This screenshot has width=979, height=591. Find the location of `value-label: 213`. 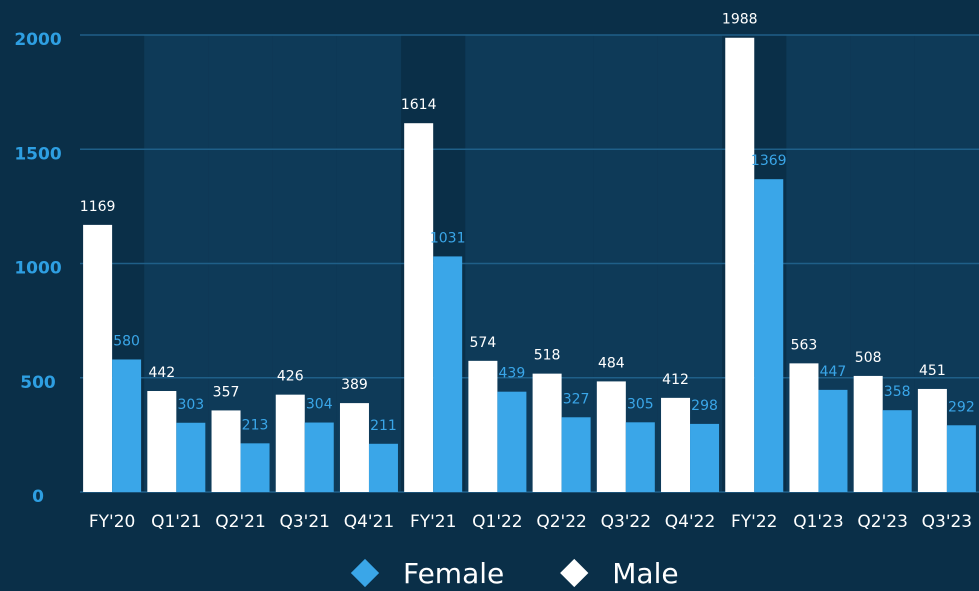

value-label: 213 is located at coordinates (255, 425).